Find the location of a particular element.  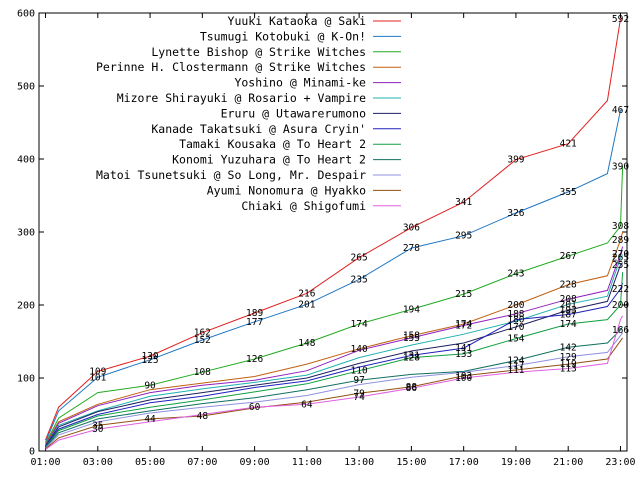

data-label: 129 is located at coordinates (568, 357).